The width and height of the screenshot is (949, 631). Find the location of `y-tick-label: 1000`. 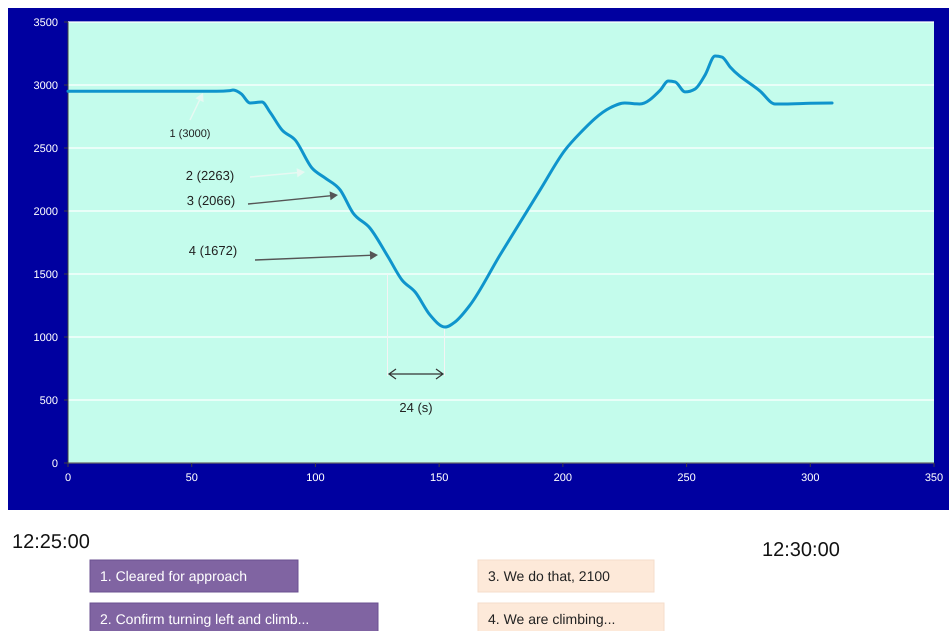

y-tick-label: 1000 is located at coordinates (46, 338).